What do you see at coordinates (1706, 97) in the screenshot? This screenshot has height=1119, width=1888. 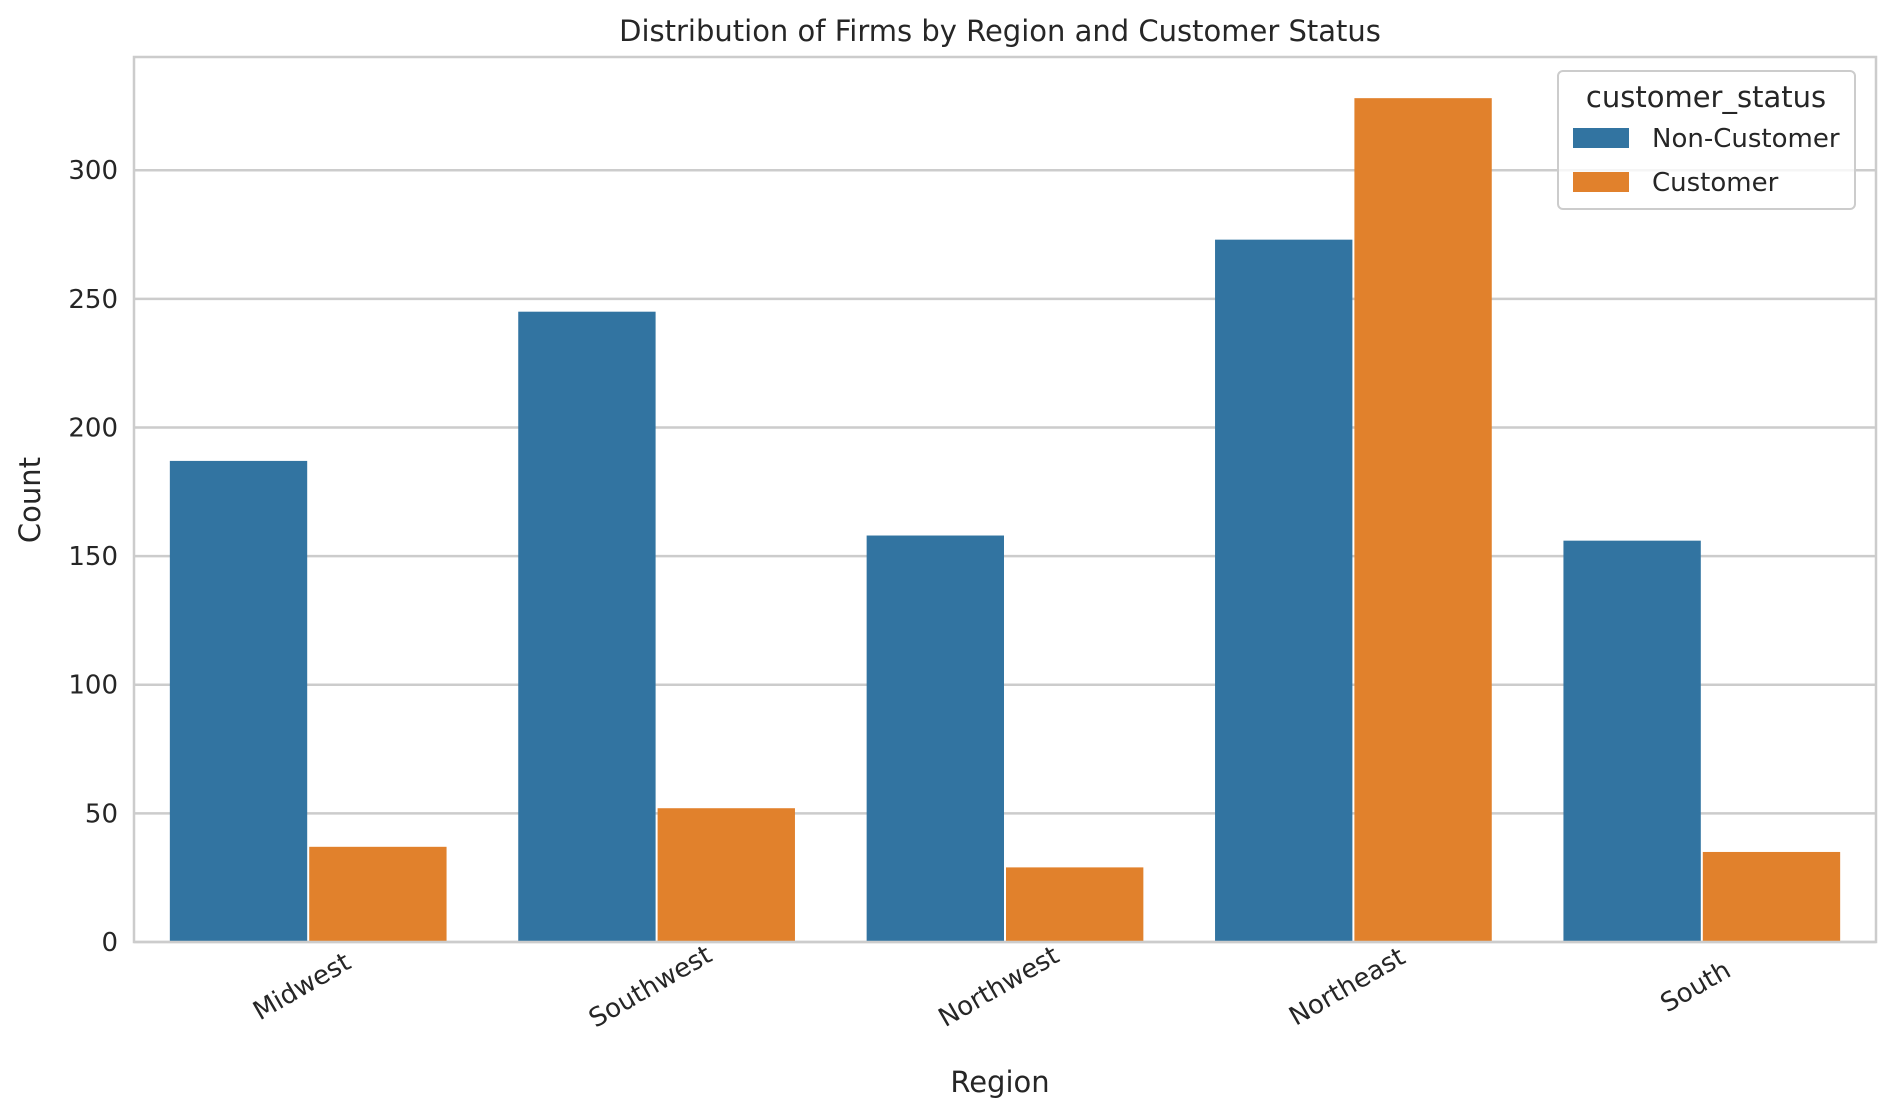 I see `legend-title: customer_status` at bounding box center [1706, 97].